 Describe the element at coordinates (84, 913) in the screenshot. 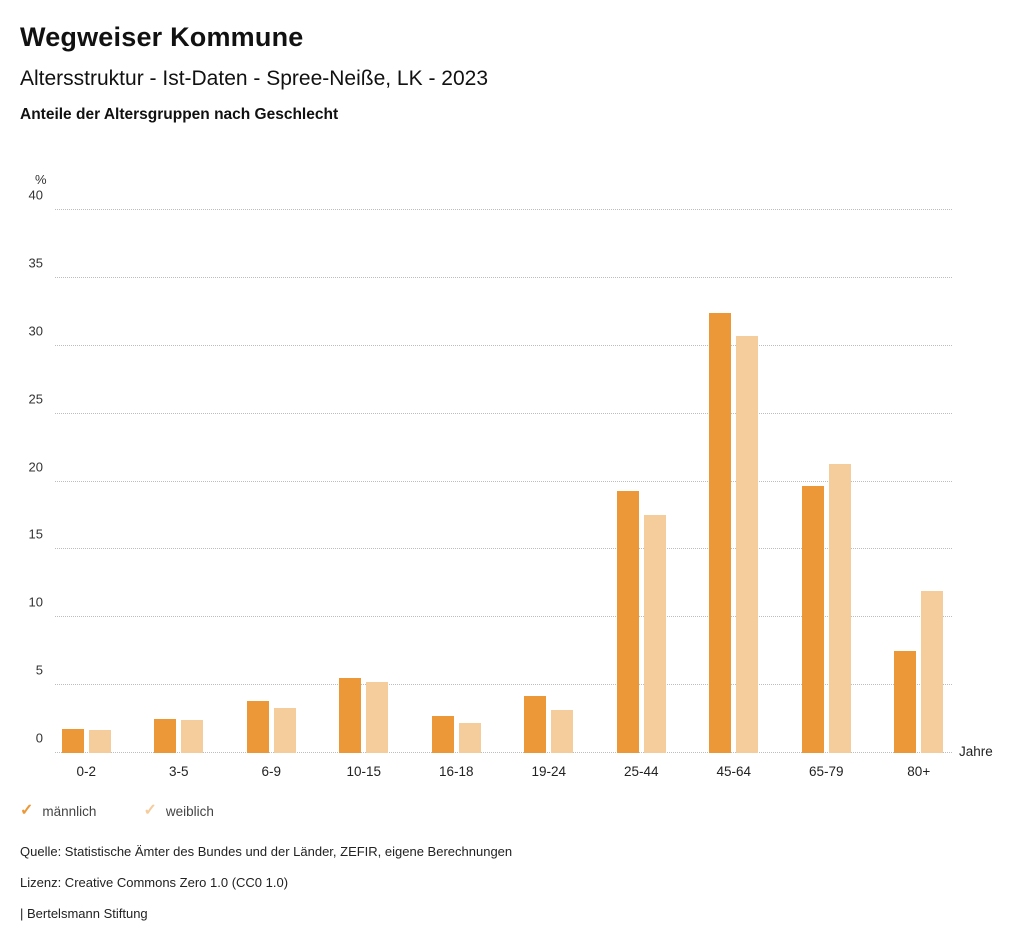

I see `footer-publisher: | Bertelsmann Stiftung` at that location.